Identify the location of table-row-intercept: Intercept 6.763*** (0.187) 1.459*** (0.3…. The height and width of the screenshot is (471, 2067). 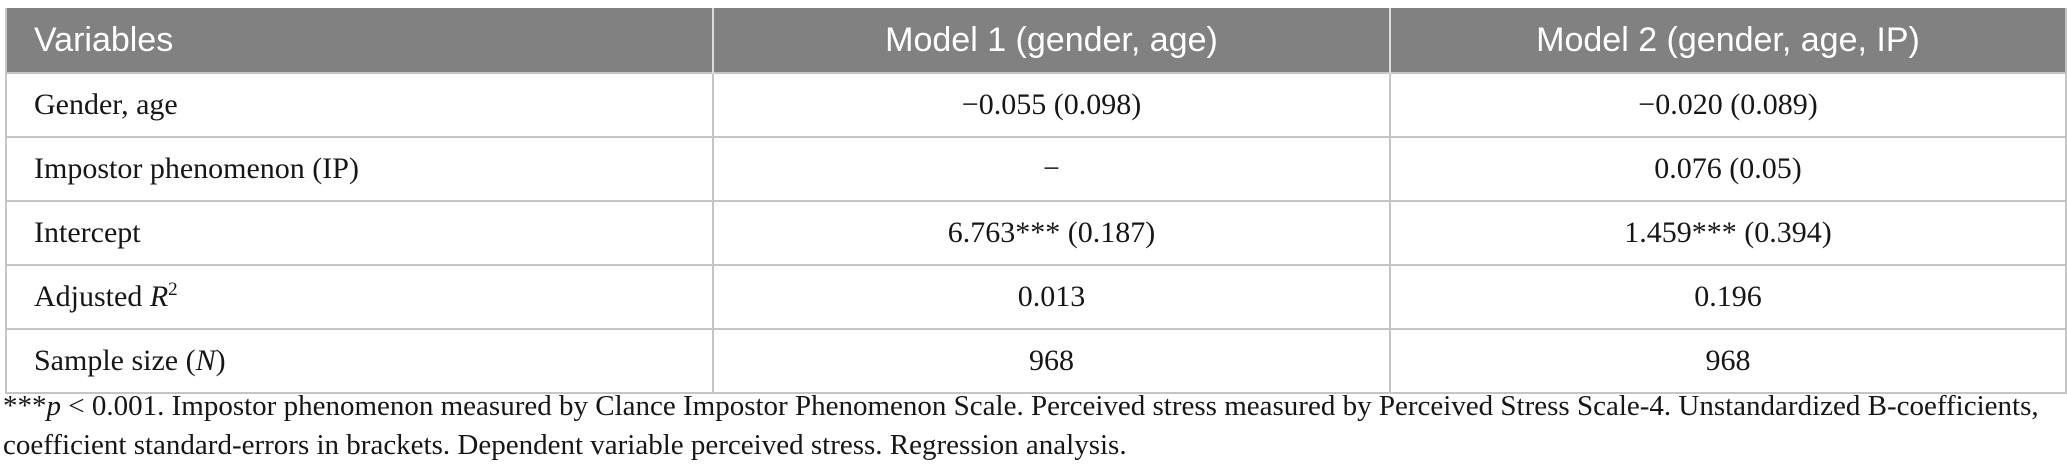
(1036, 233).